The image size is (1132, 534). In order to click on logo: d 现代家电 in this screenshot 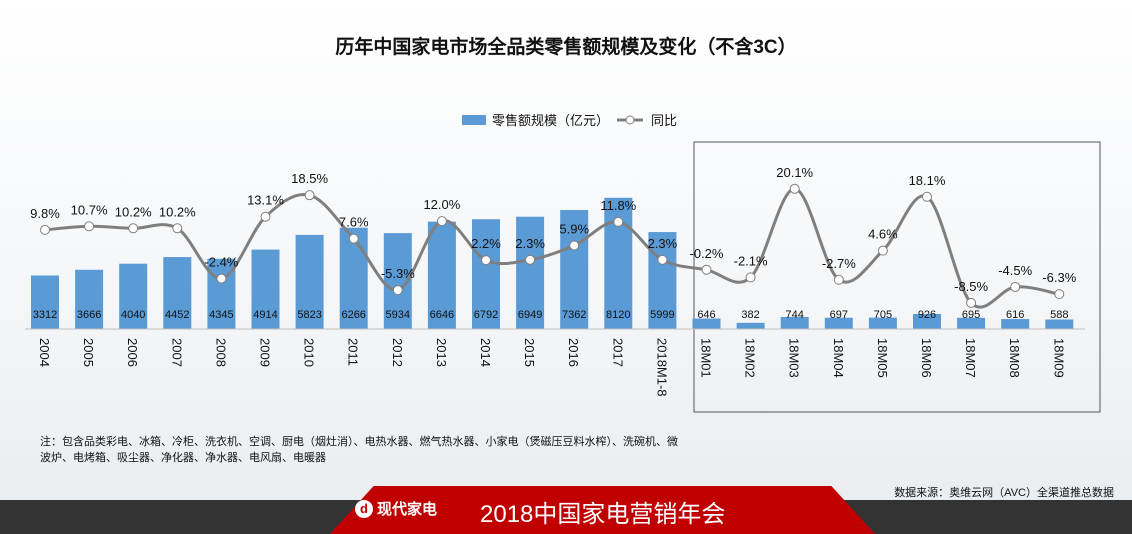, I will do `click(396, 508)`.